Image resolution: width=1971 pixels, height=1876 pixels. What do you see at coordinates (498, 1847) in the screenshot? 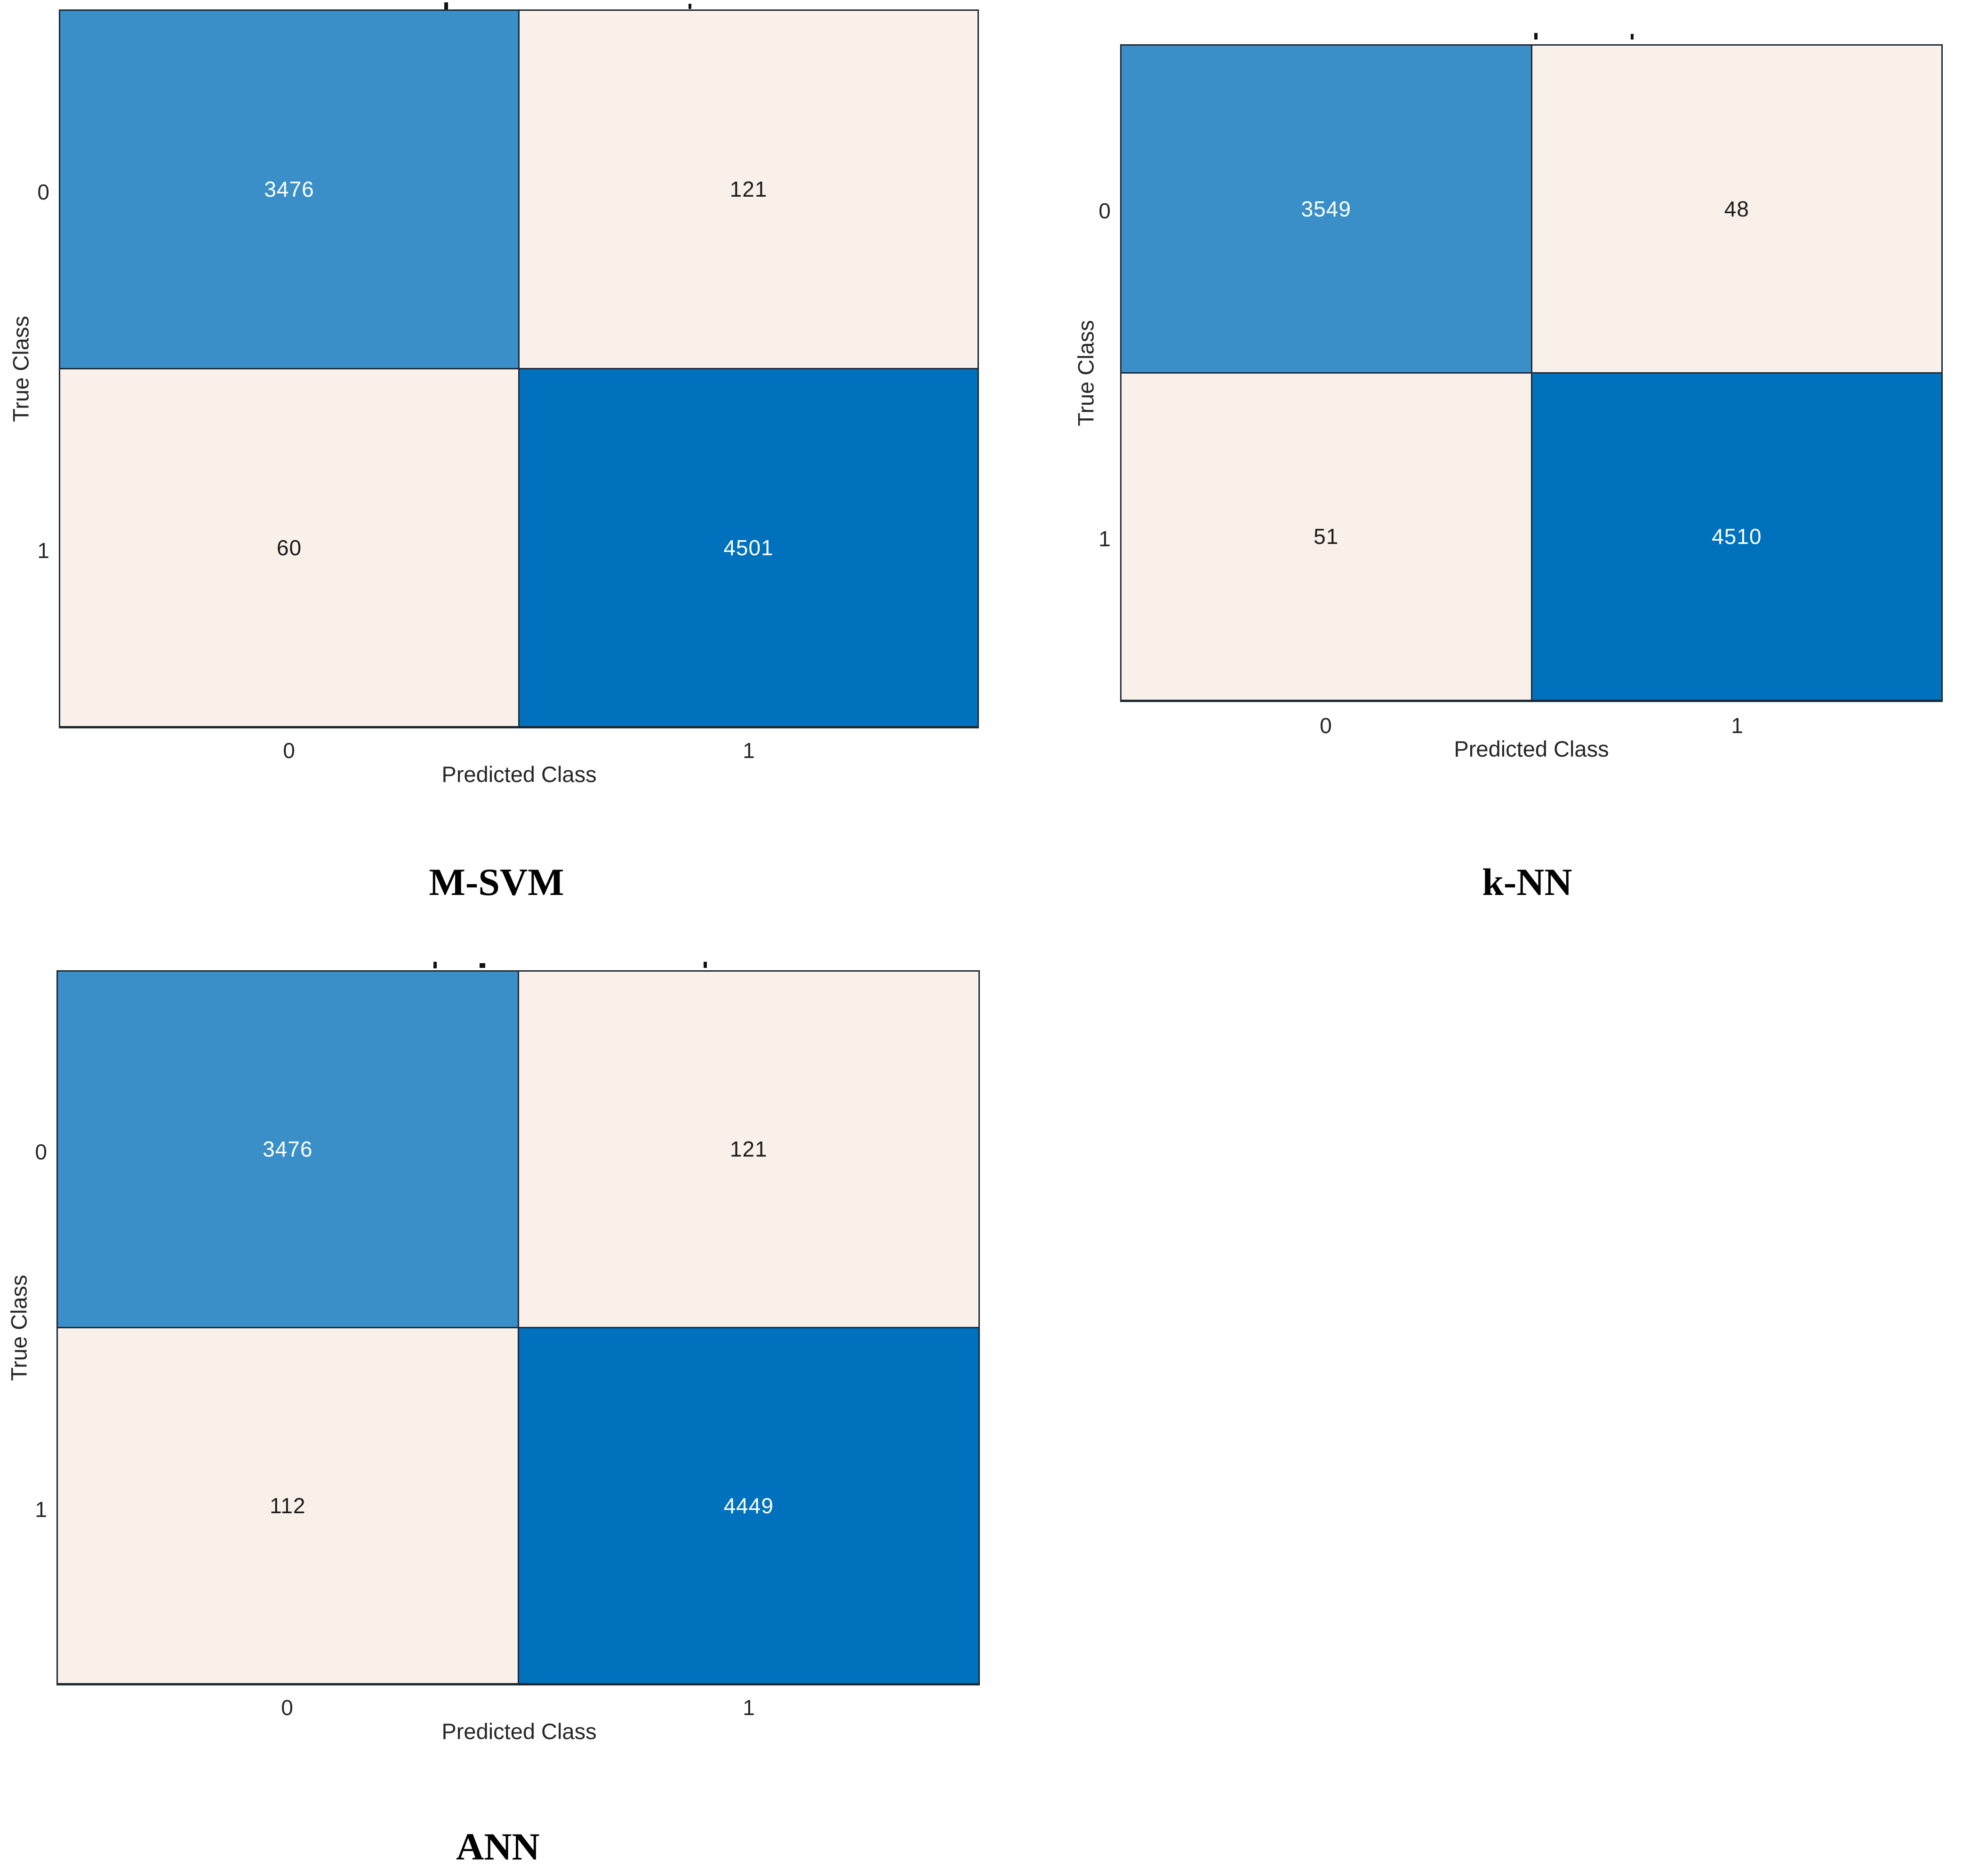
I see `chart-title-ann: ANN` at bounding box center [498, 1847].